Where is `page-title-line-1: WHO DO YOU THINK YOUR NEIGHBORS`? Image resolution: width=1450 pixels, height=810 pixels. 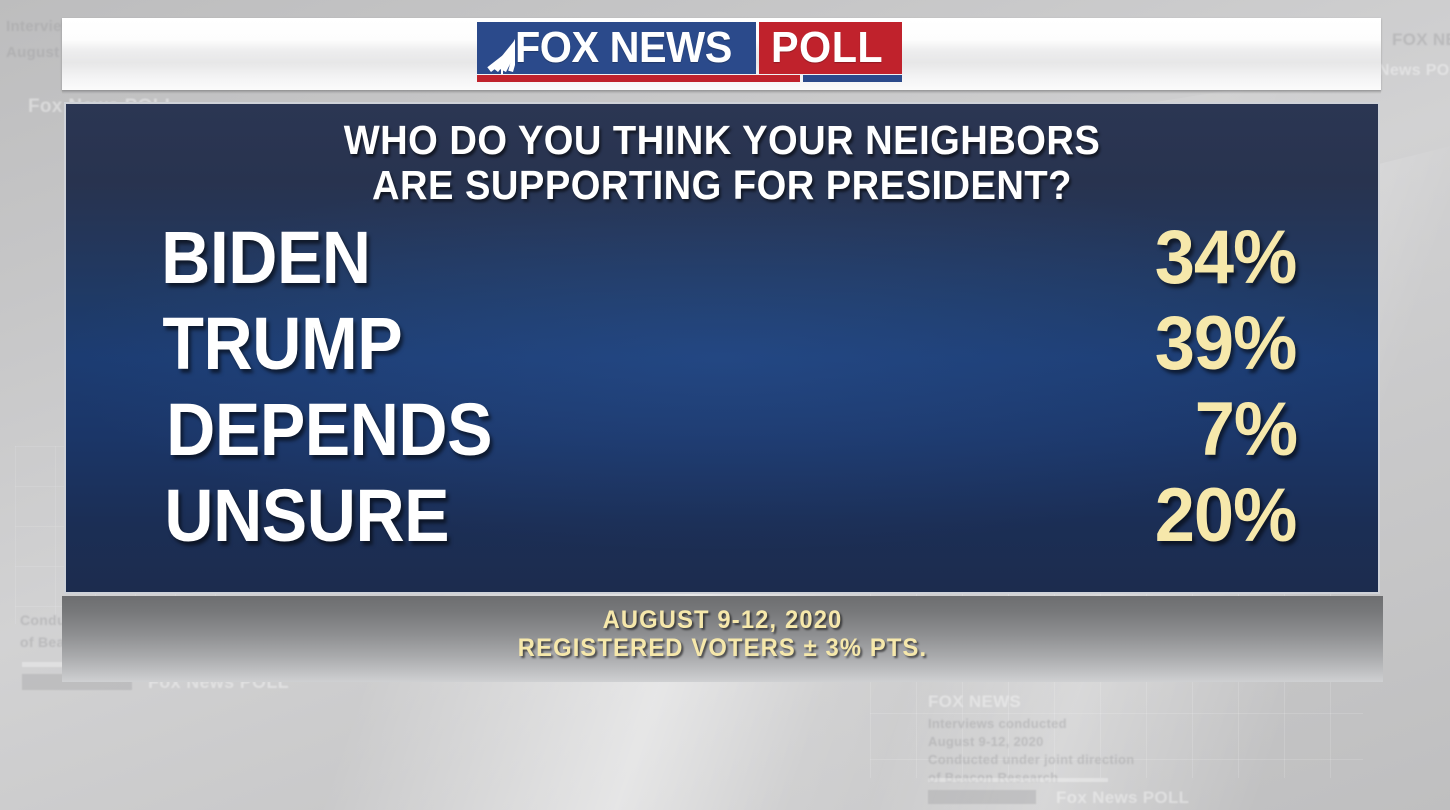 page-title-line-1: WHO DO YOU THINK YOUR NEIGHBORS is located at coordinates (722, 140).